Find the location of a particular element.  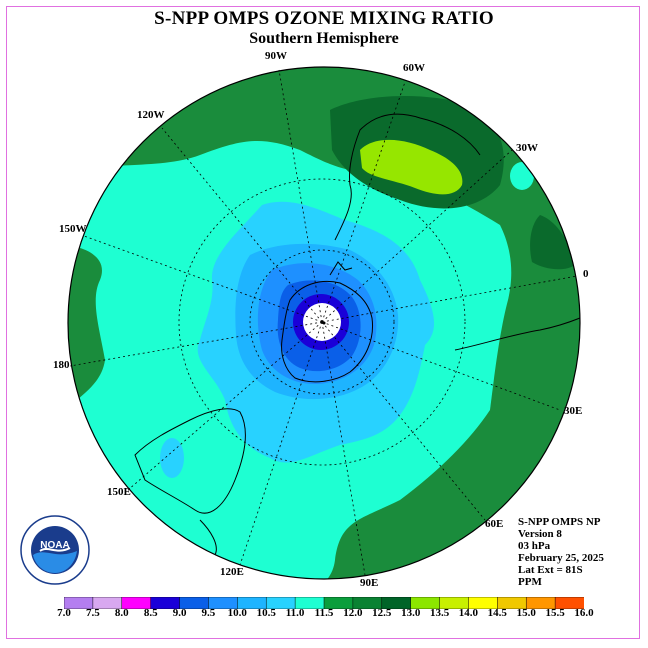

colorbar-tick-label: 12.5 is located at coordinates (382, 613).